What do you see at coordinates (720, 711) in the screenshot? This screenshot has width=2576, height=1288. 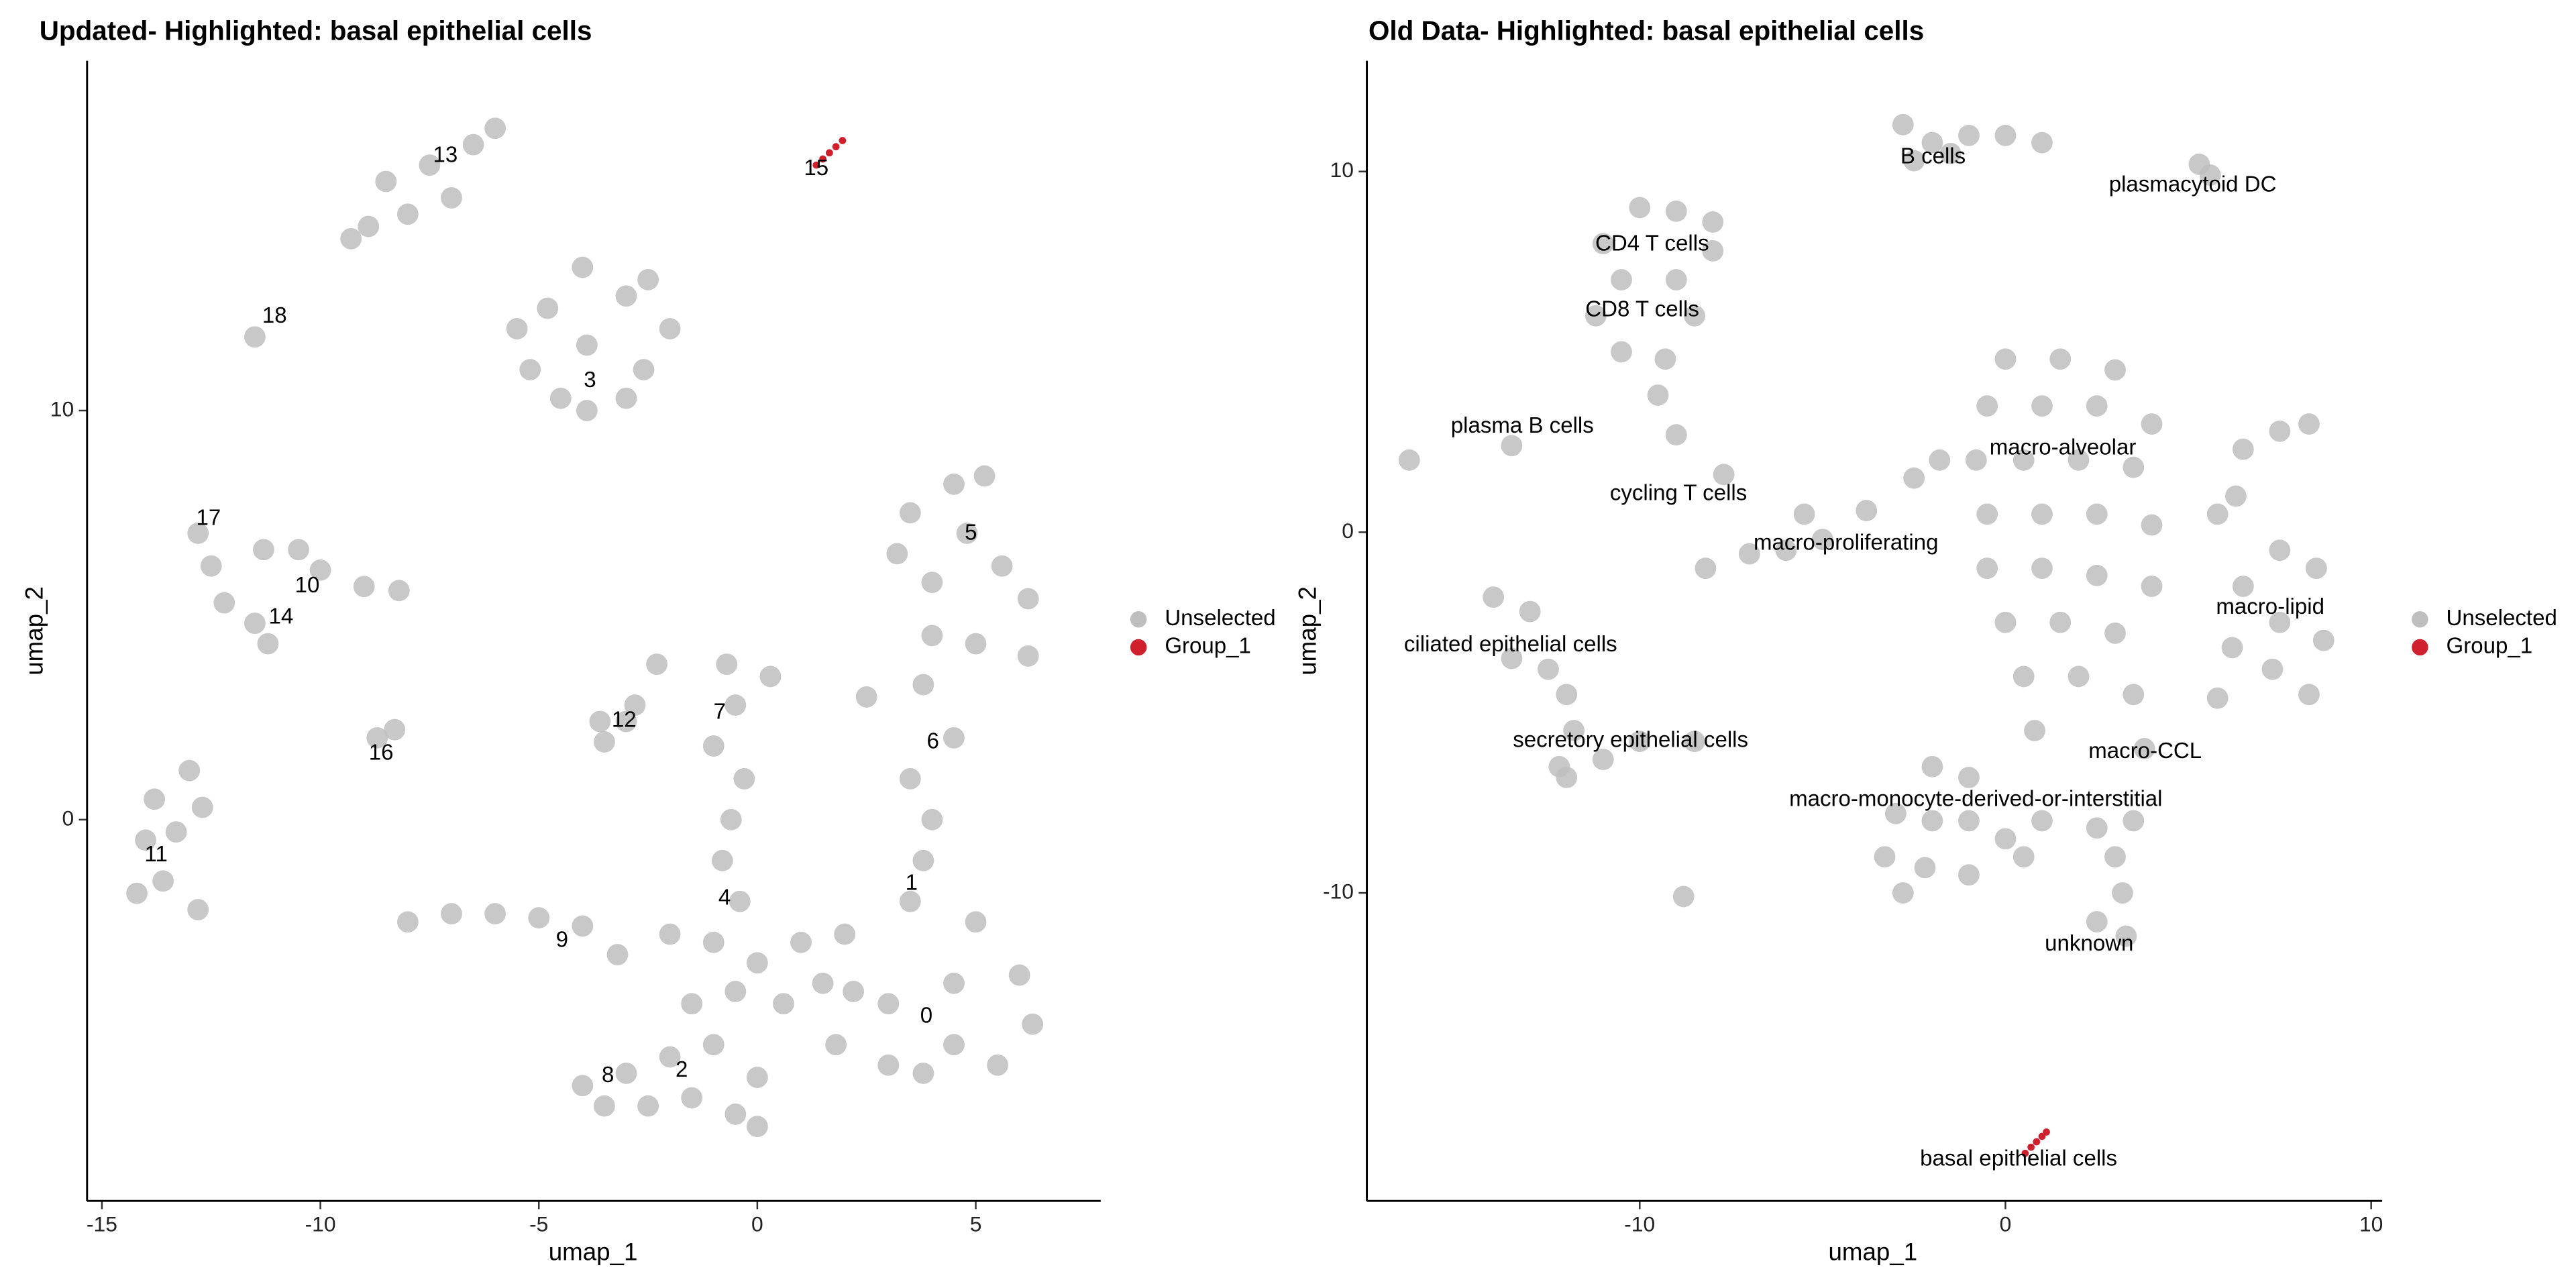 I see `cluster-label: 7` at bounding box center [720, 711].